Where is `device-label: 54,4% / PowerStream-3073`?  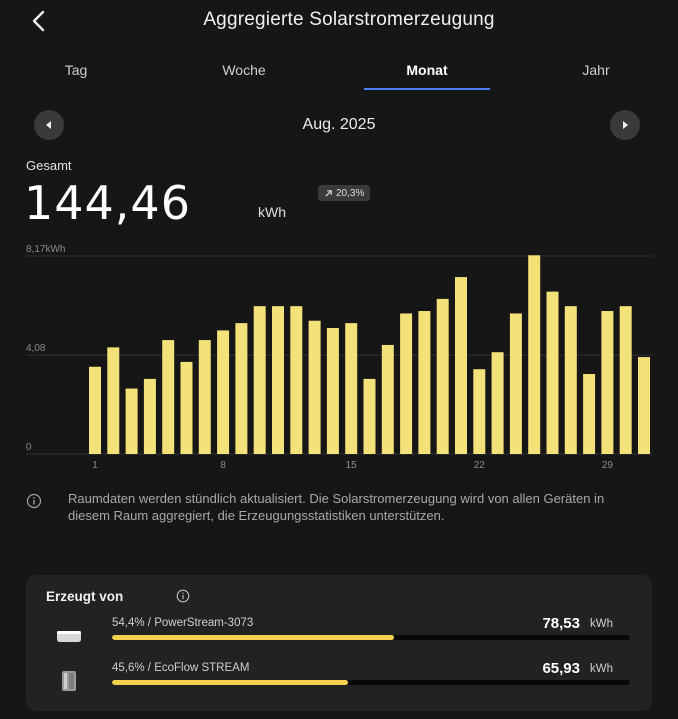 device-label: 54,4% / PowerStream-3073 is located at coordinates (183, 623).